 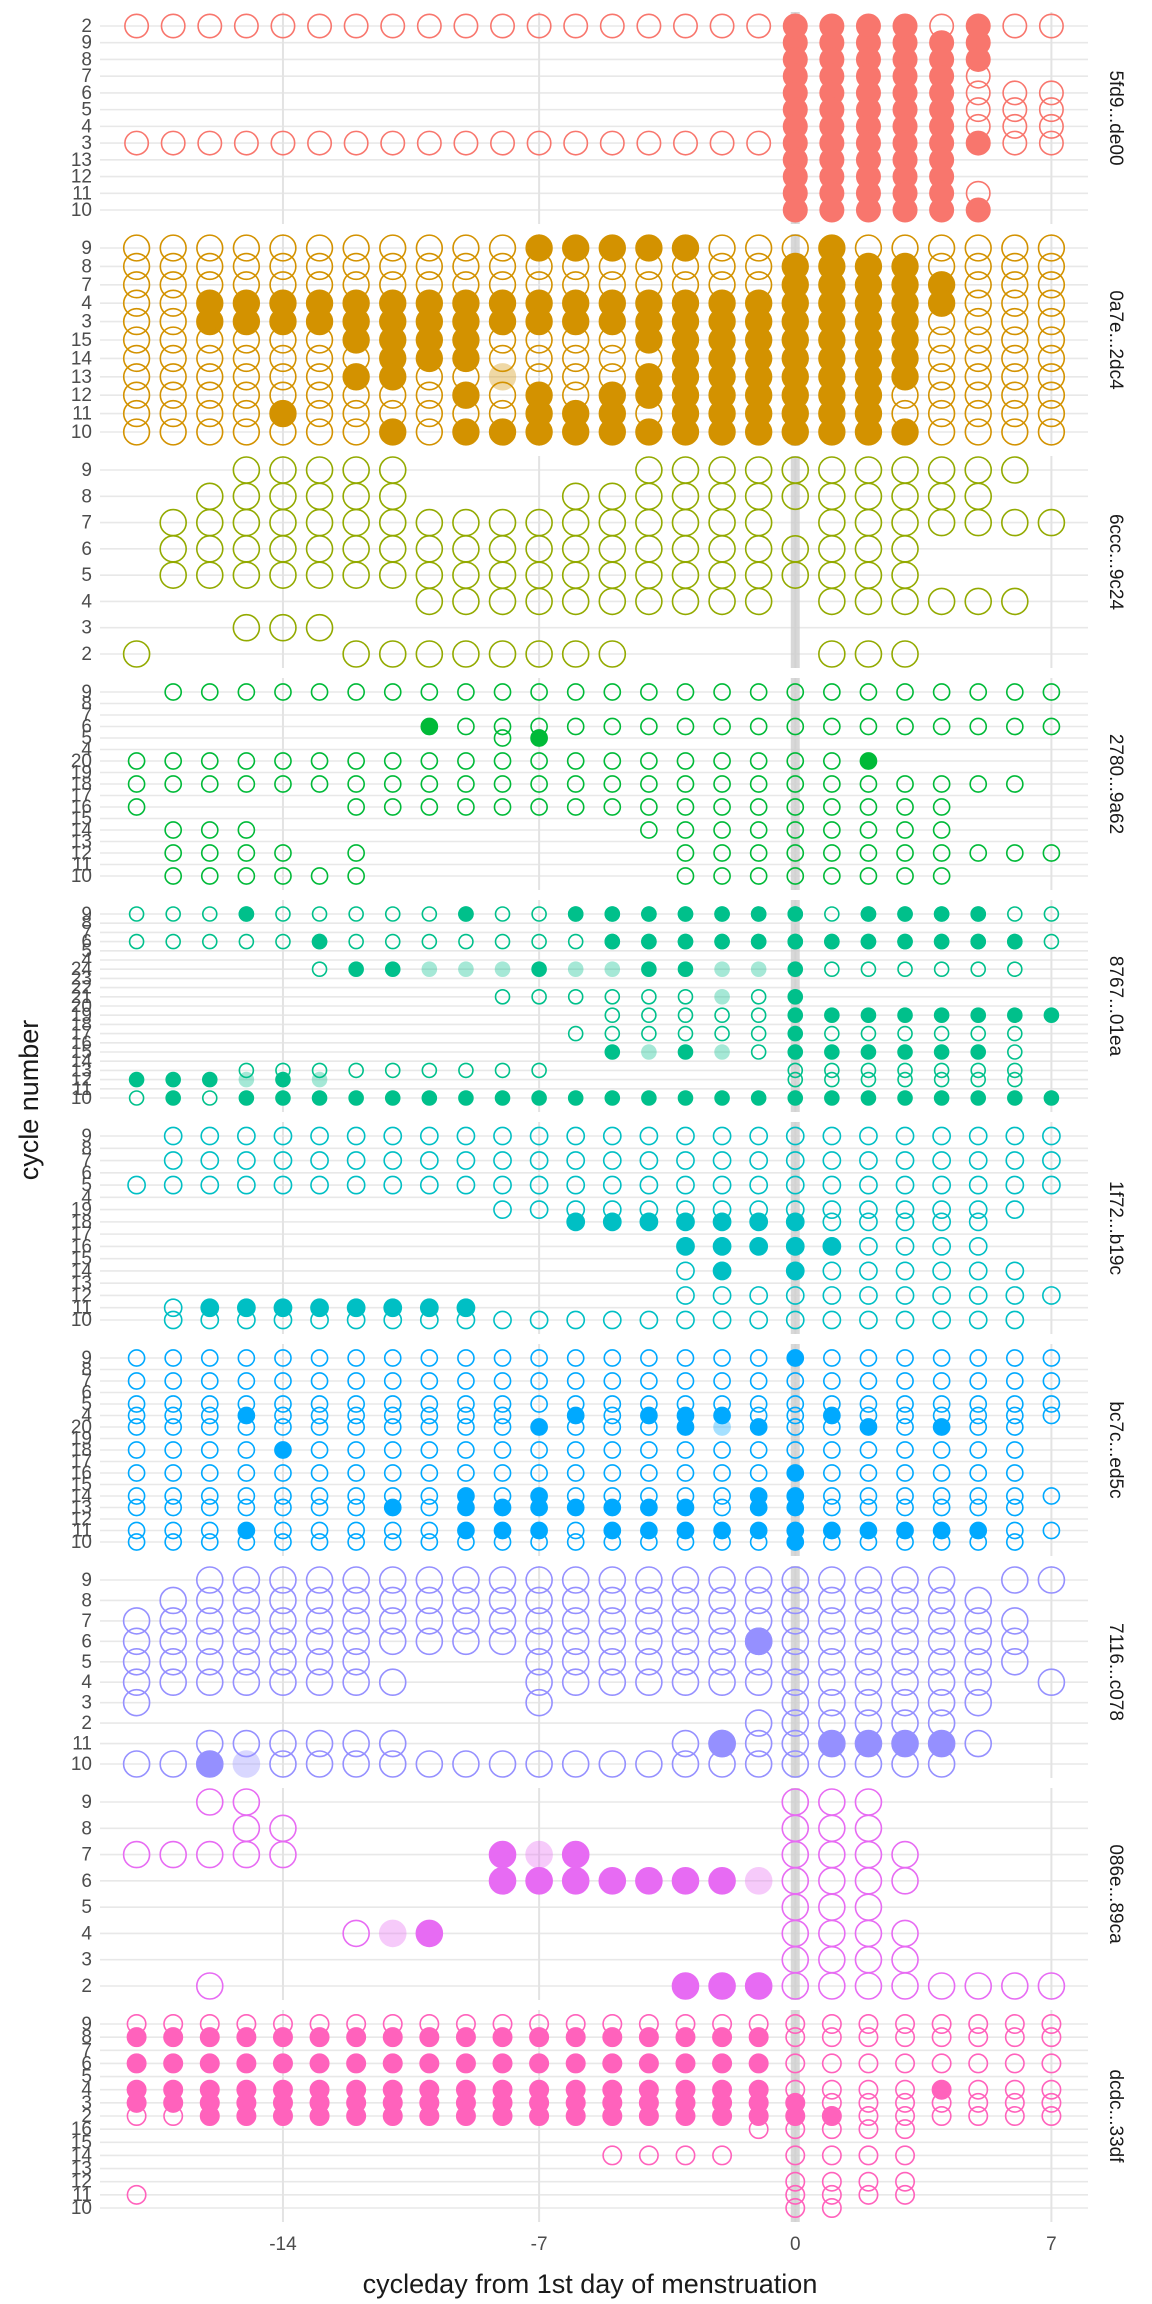 What do you see at coordinates (81, 842) in the screenshot?
I see `y-tick-label: 13` at bounding box center [81, 842].